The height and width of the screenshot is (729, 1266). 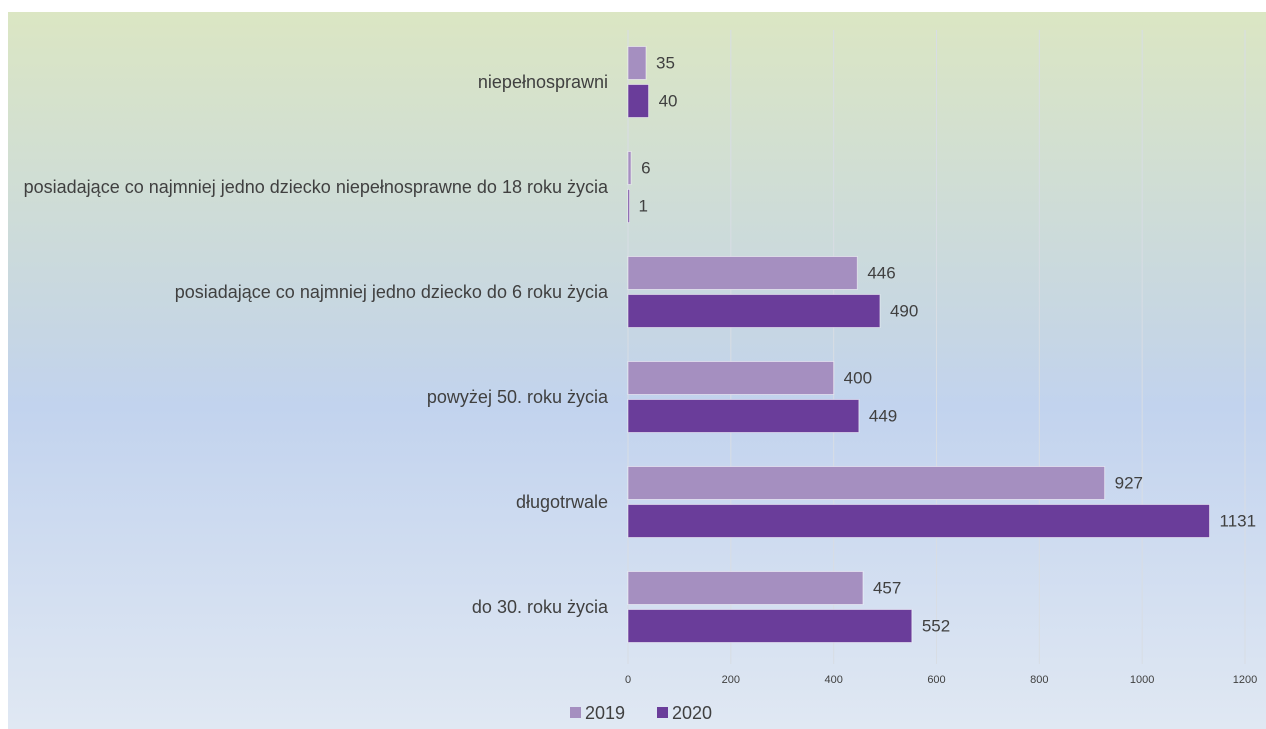 I want to click on x-tick-label: 800, so click(x=1039, y=680).